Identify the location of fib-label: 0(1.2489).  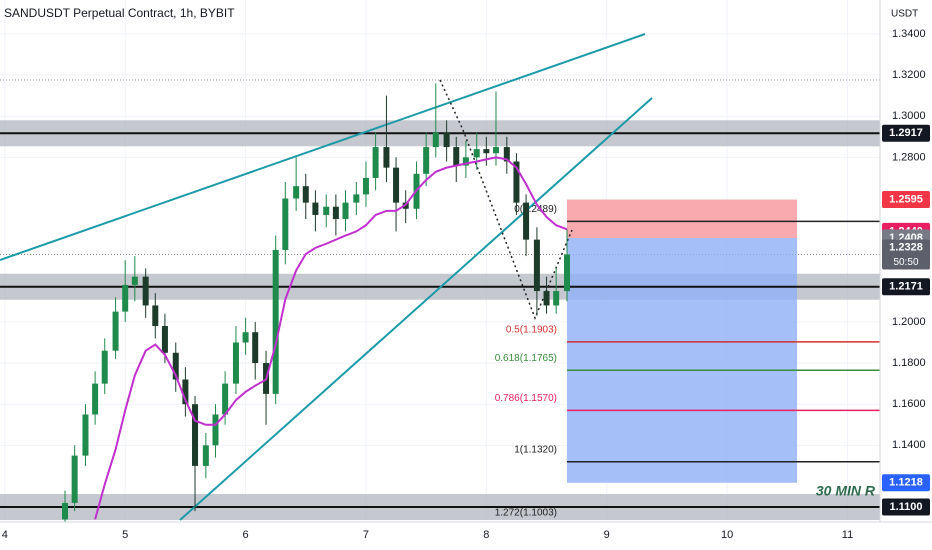
(535, 209).